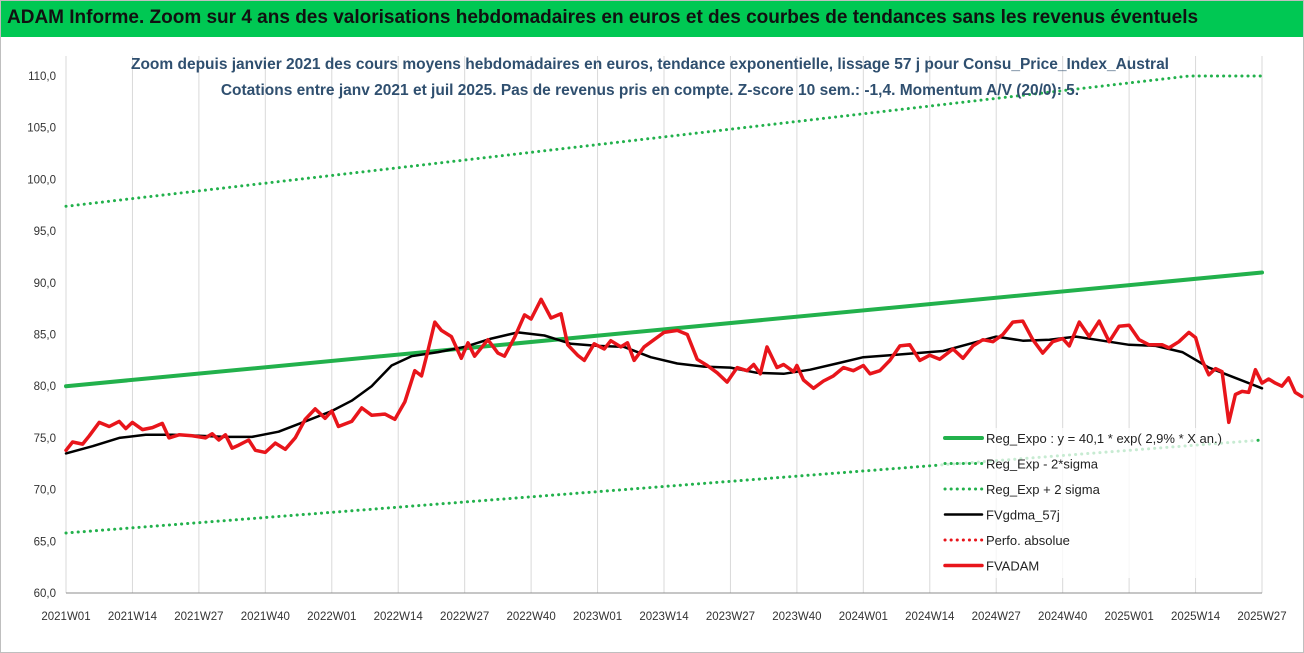 This screenshot has width=1304, height=653. What do you see at coordinates (652, 36) in the screenshot?
I see `banner-underline` at bounding box center [652, 36].